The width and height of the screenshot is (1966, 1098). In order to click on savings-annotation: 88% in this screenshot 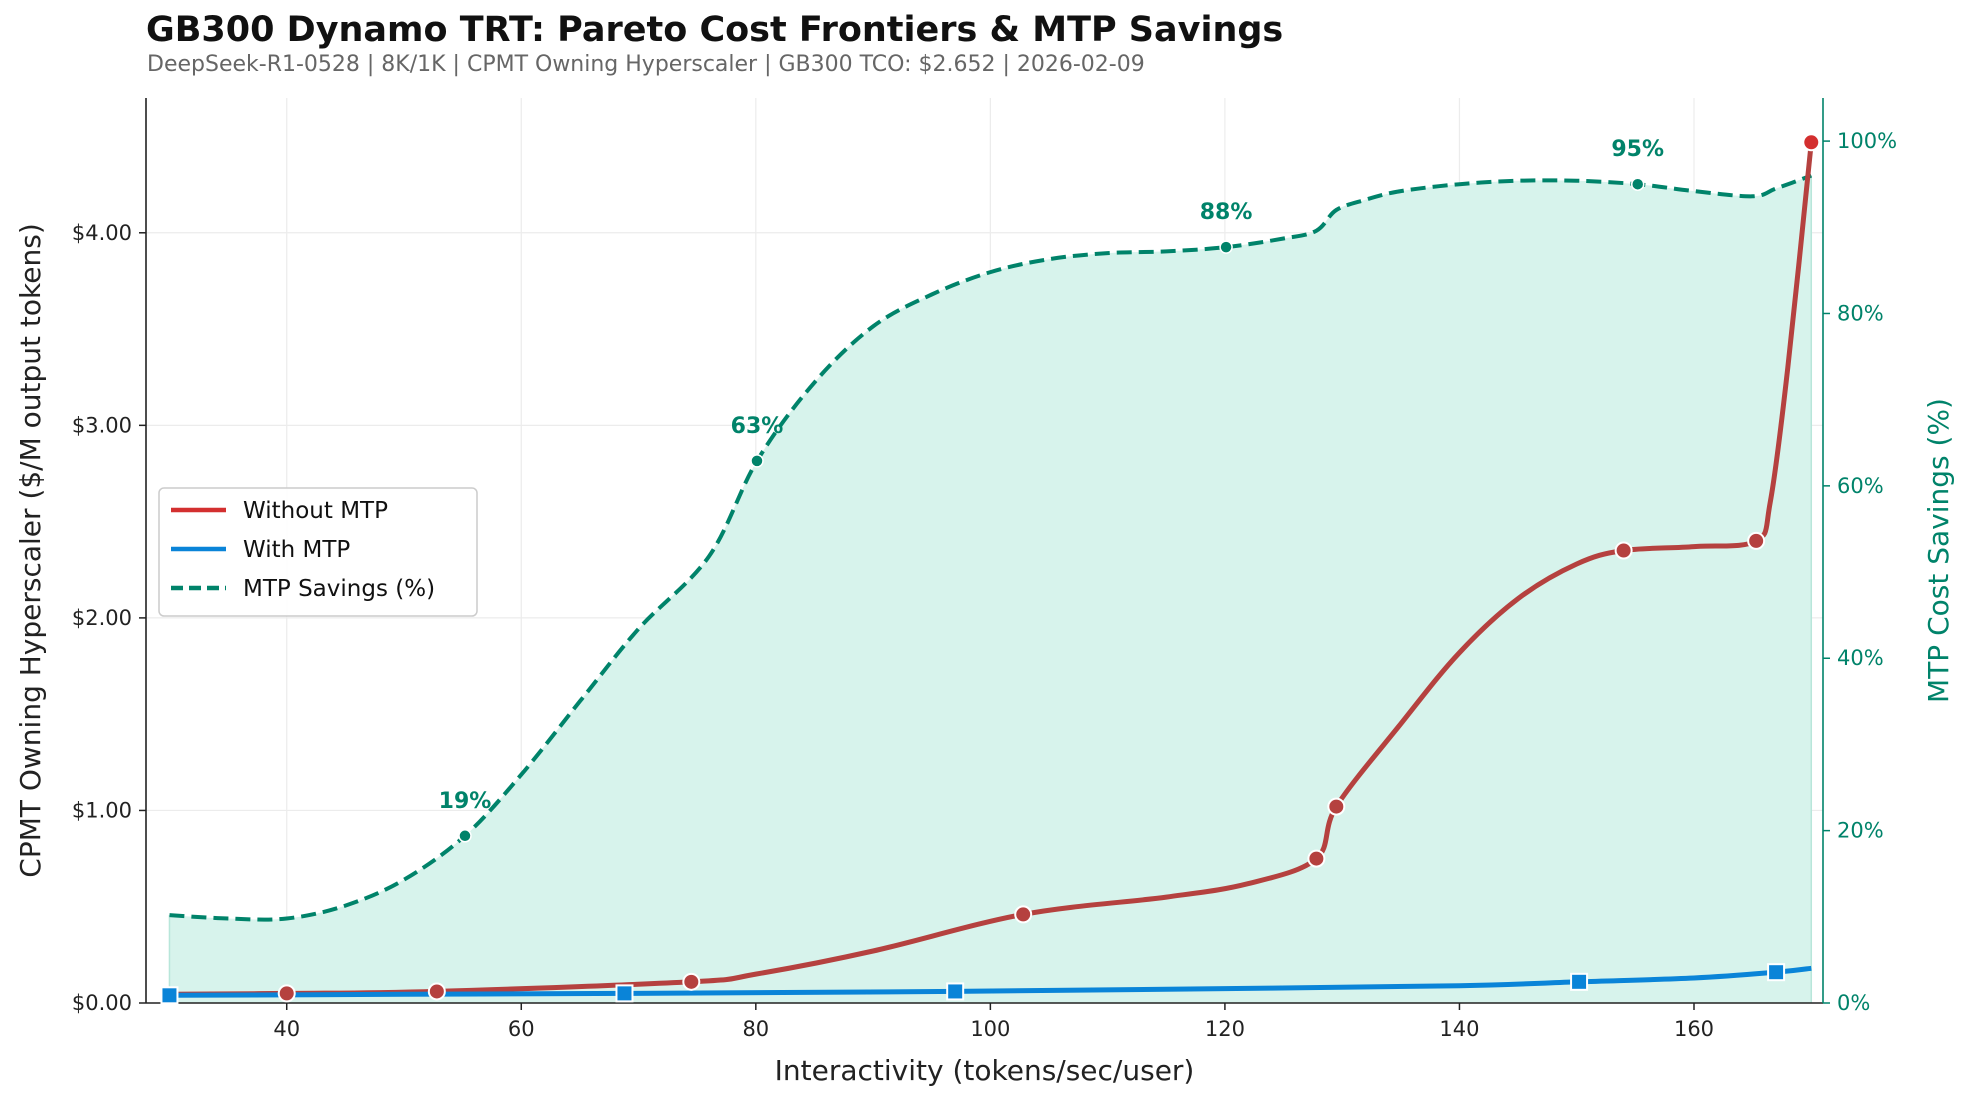, I will do `click(1226, 212)`.